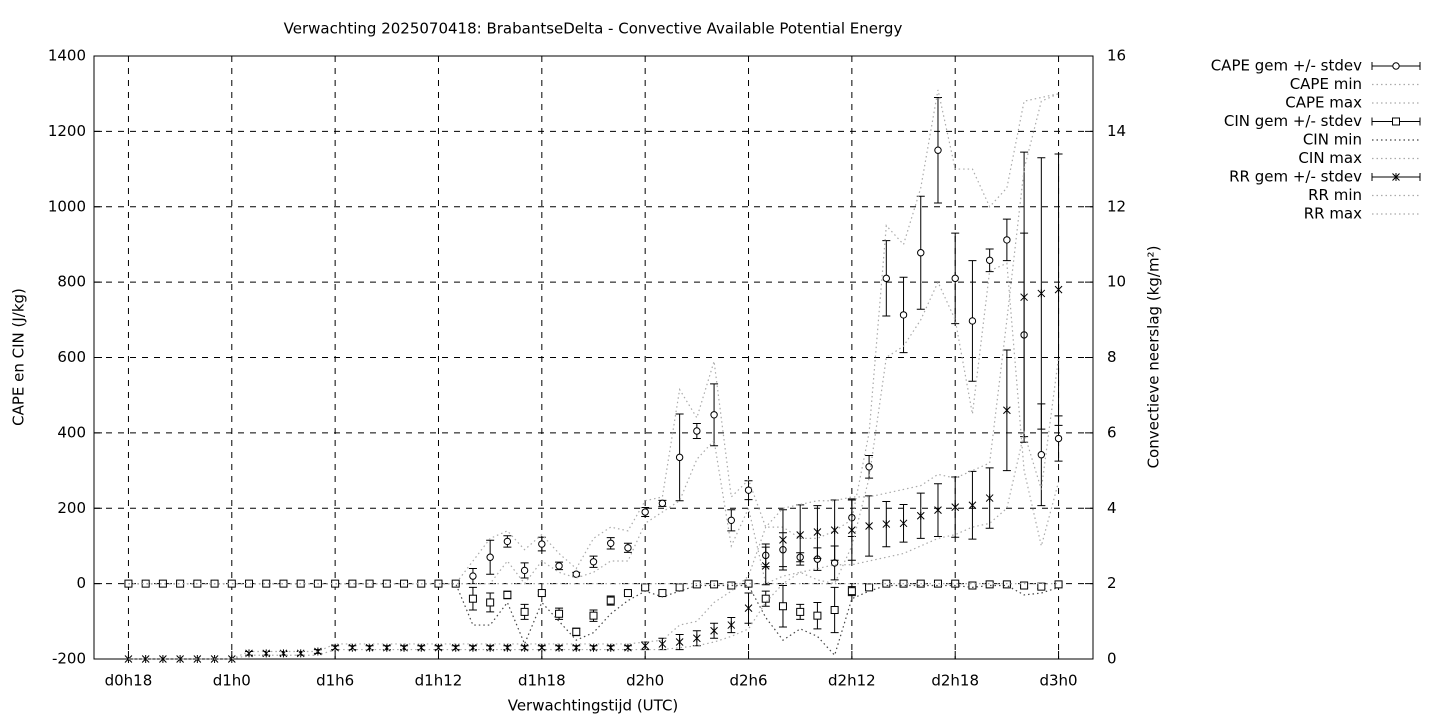 The width and height of the screenshot is (1440, 720). Describe the element at coordinates (1058, 681) in the screenshot. I see `x-tick-label: d3h0` at that location.